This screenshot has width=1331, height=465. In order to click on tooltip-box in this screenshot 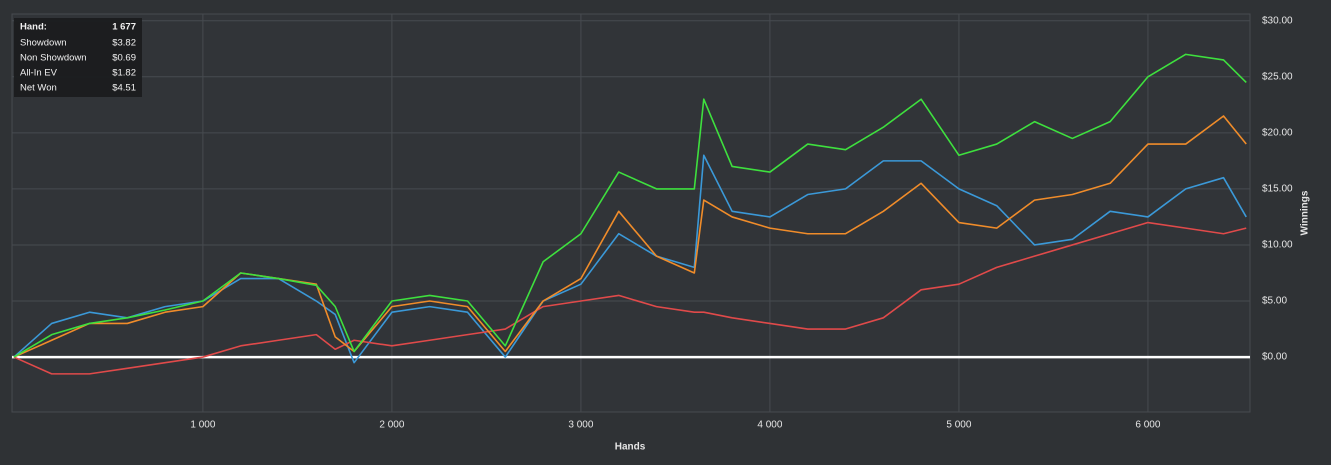, I will do `click(78, 57)`.